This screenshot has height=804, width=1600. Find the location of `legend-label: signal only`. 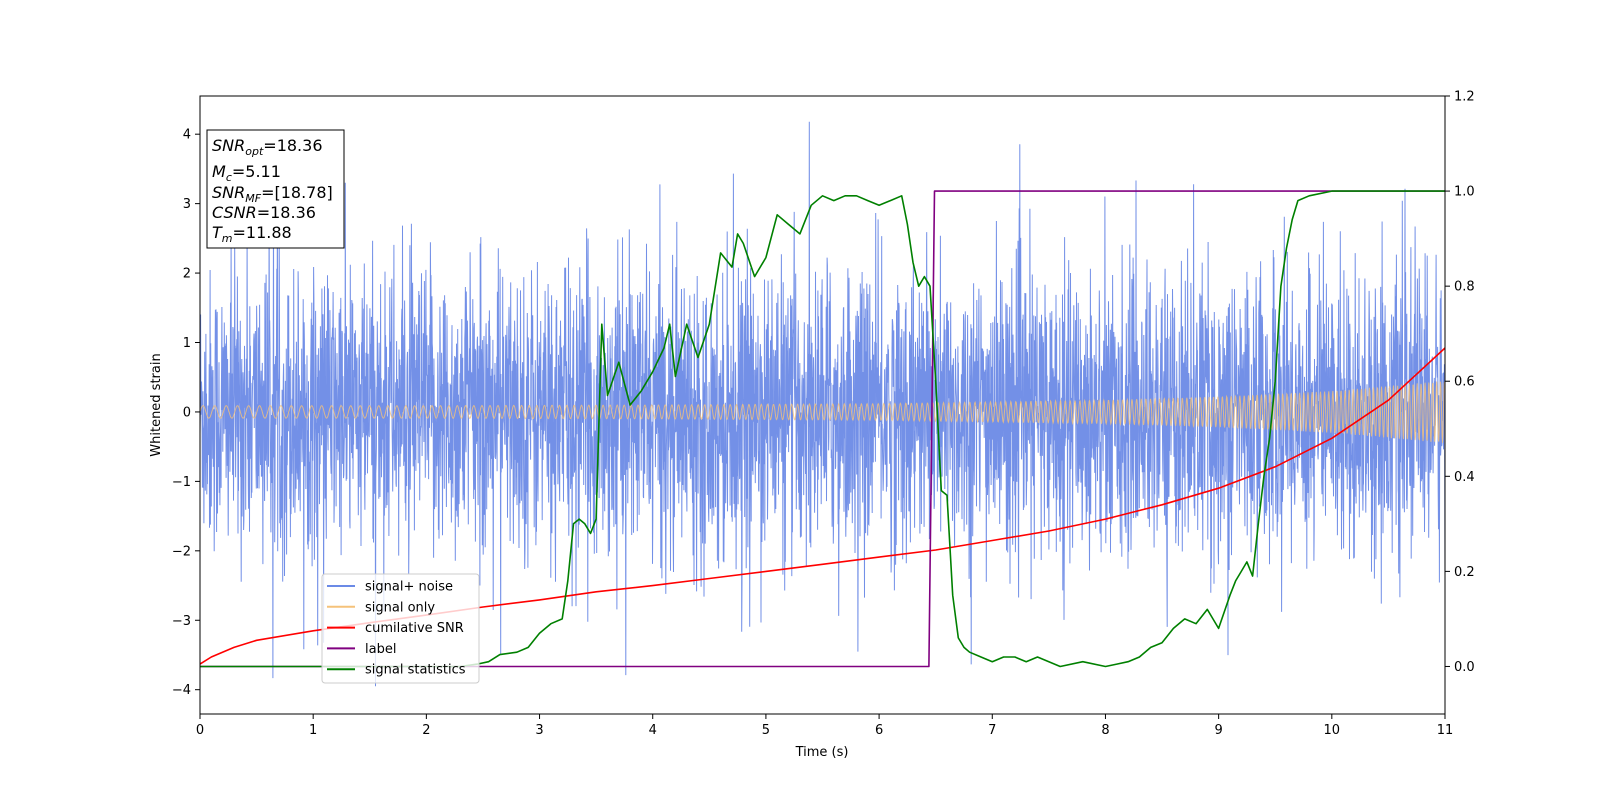

legend-label: signal only is located at coordinates (400, 607).